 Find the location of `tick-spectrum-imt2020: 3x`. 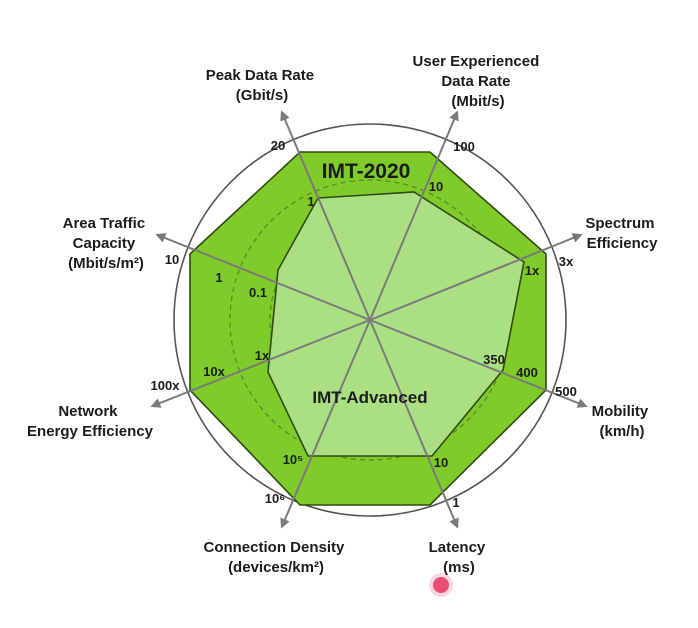

tick-spectrum-imt2020: 3x is located at coordinates (566, 261).